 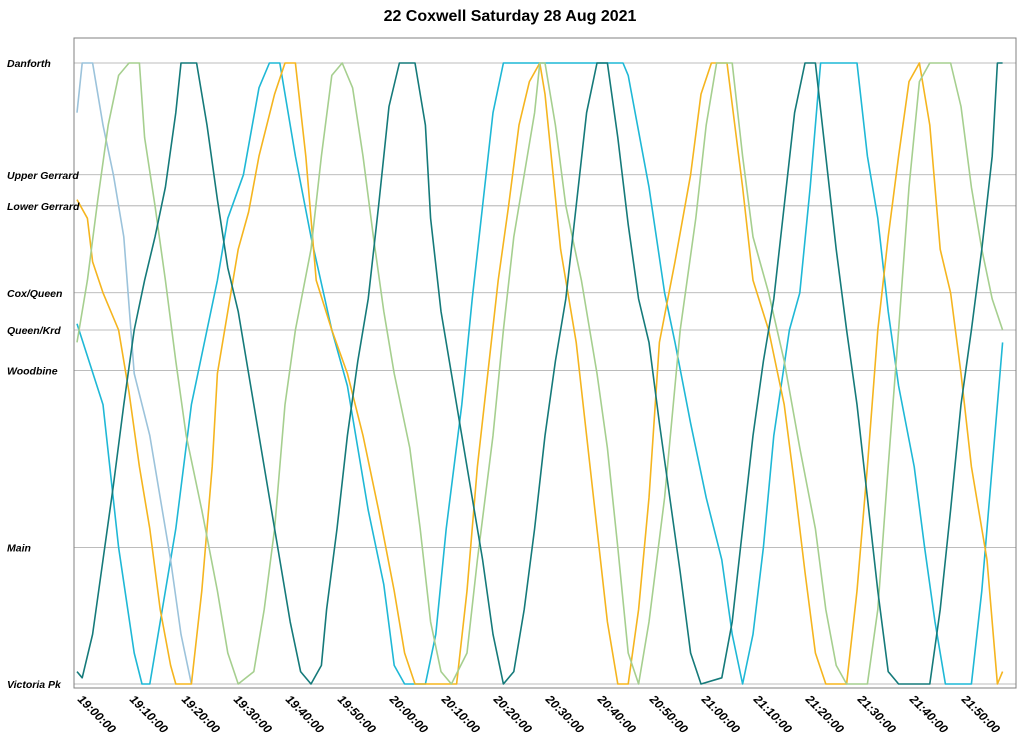 I want to click on x-tick-label: 20:40:00, so click(x=616, y=714).